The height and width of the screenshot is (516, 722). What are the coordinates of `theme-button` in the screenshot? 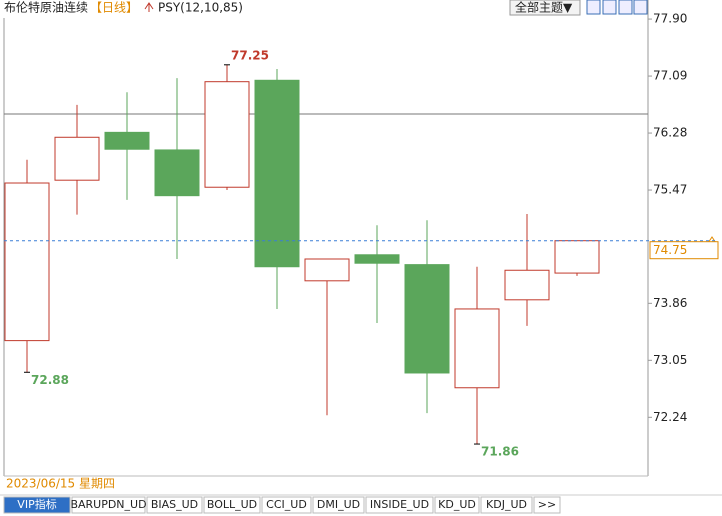 It's located at (545, 8).